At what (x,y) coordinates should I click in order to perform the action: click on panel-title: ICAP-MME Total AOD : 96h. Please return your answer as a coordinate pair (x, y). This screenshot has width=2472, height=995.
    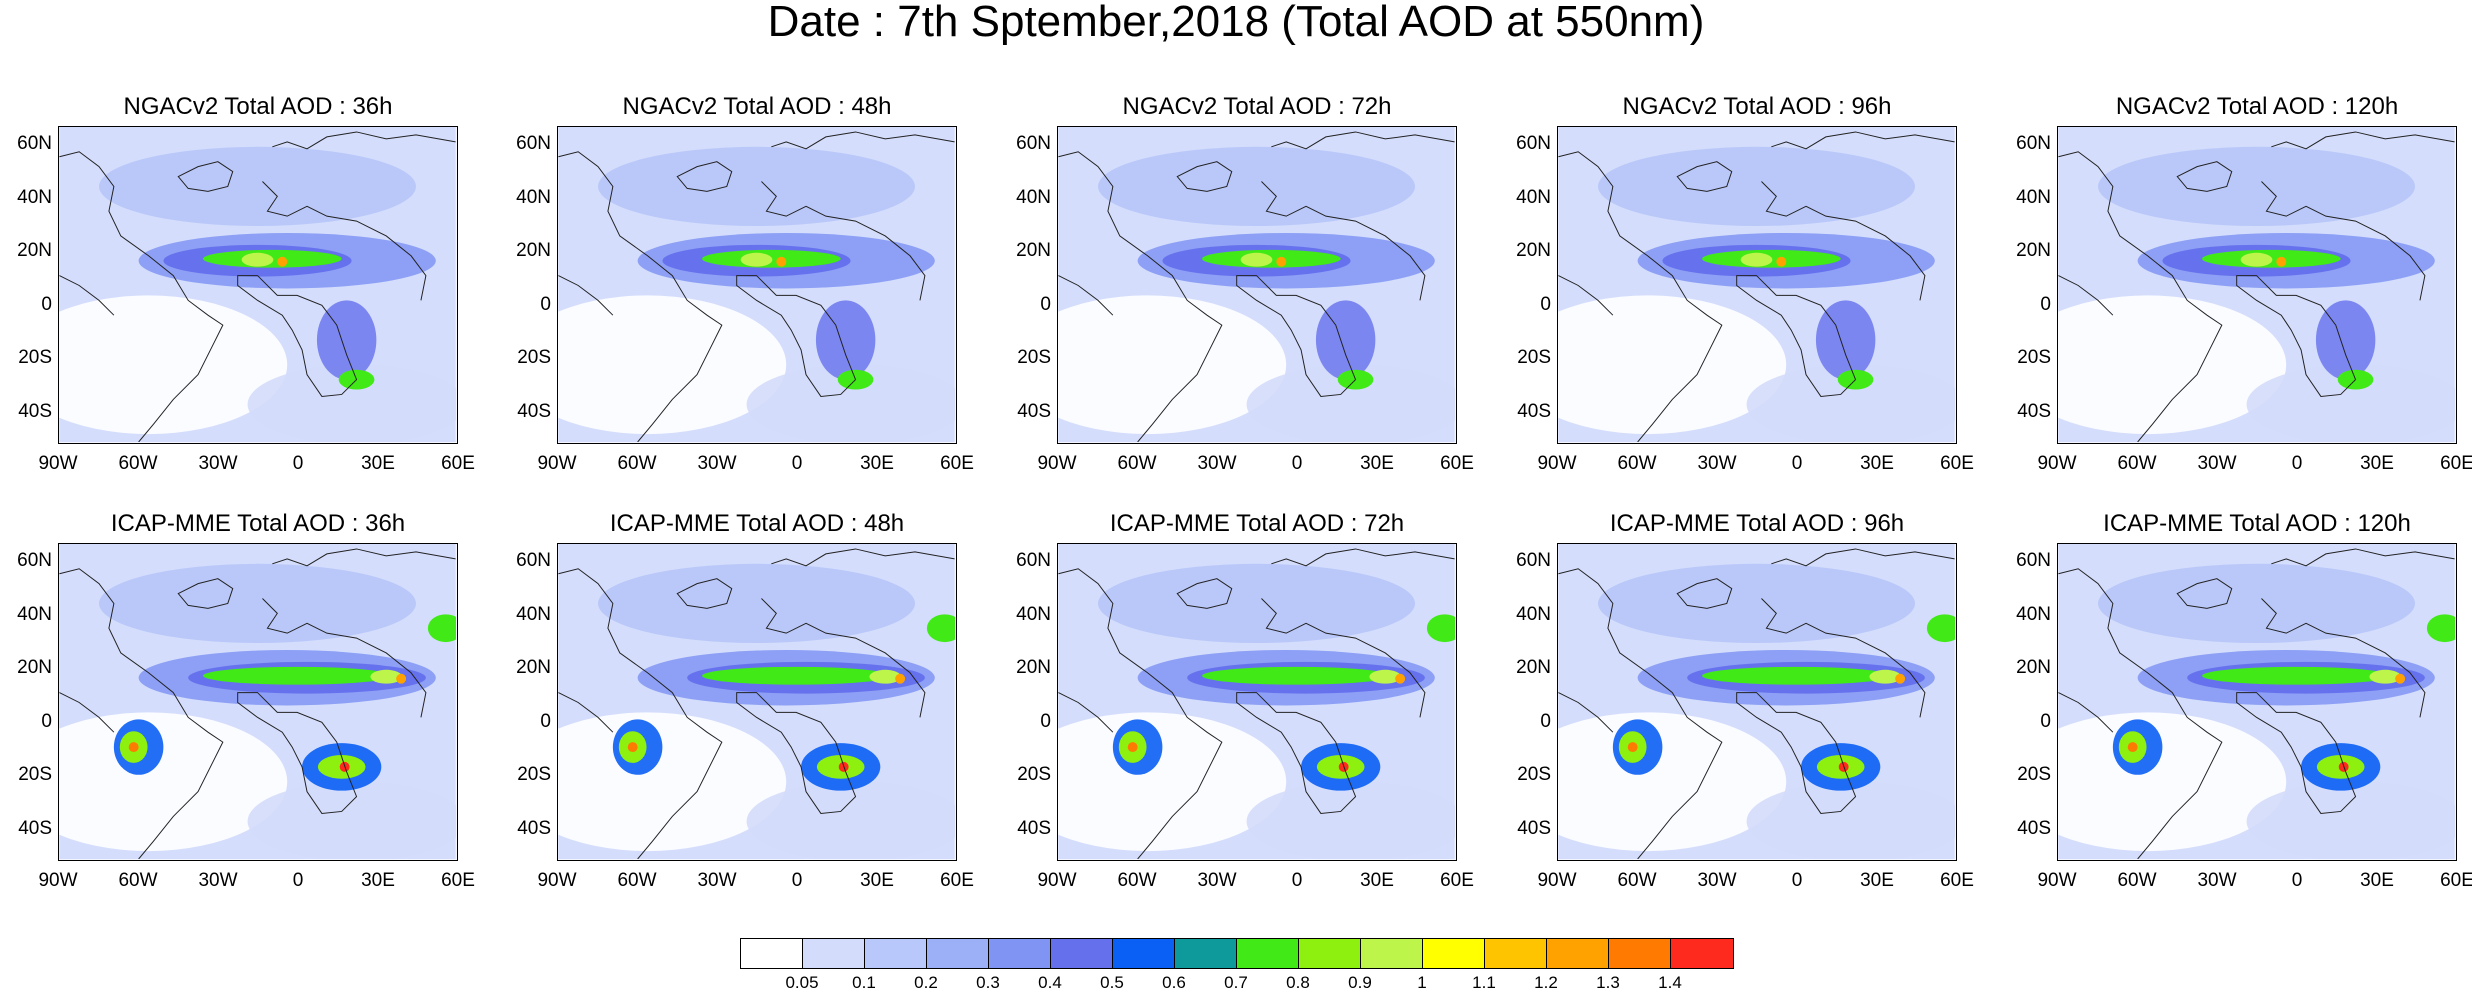
    Looking at the image, I should click on (1757, 523).